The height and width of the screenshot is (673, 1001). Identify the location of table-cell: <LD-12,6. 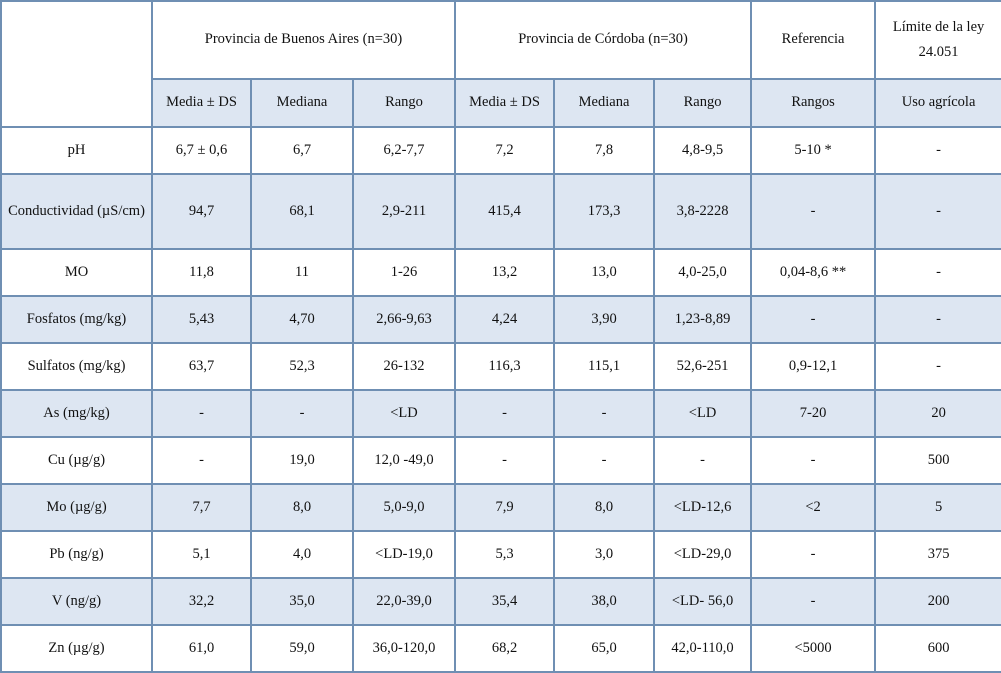
(703, 507).